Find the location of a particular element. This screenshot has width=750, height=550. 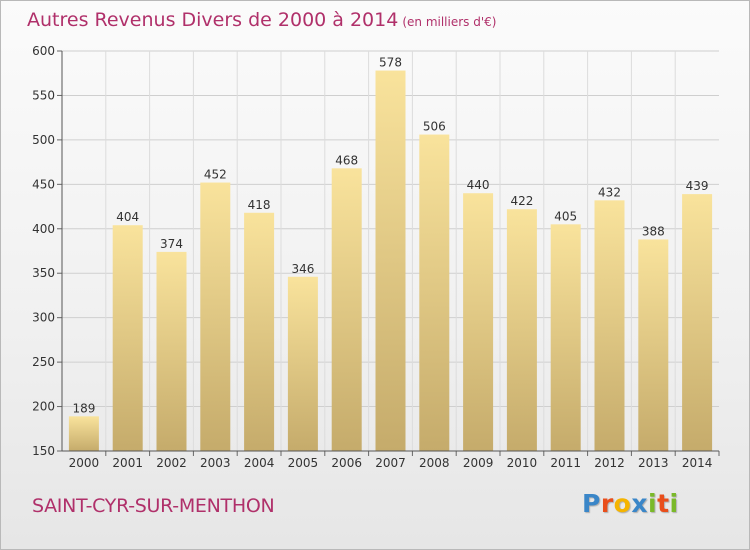

x-tick-label: 2003 is located at coordinates (215, 463).